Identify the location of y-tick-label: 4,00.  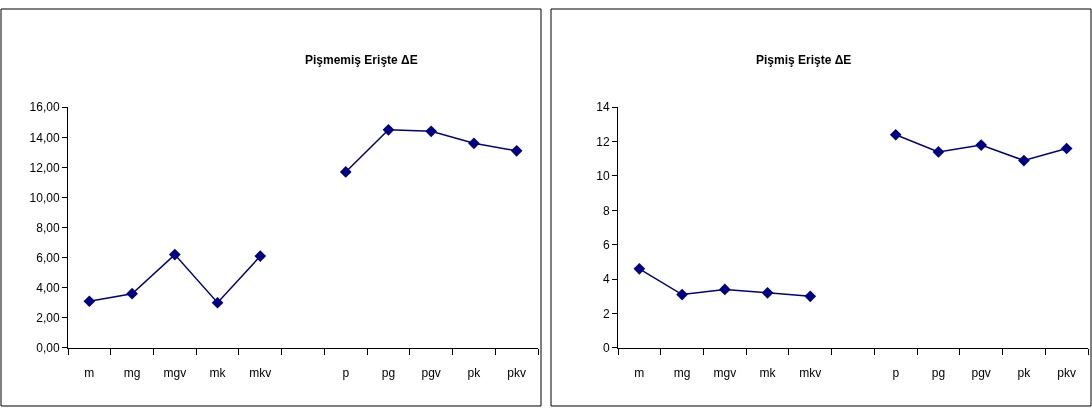
(48, 287).